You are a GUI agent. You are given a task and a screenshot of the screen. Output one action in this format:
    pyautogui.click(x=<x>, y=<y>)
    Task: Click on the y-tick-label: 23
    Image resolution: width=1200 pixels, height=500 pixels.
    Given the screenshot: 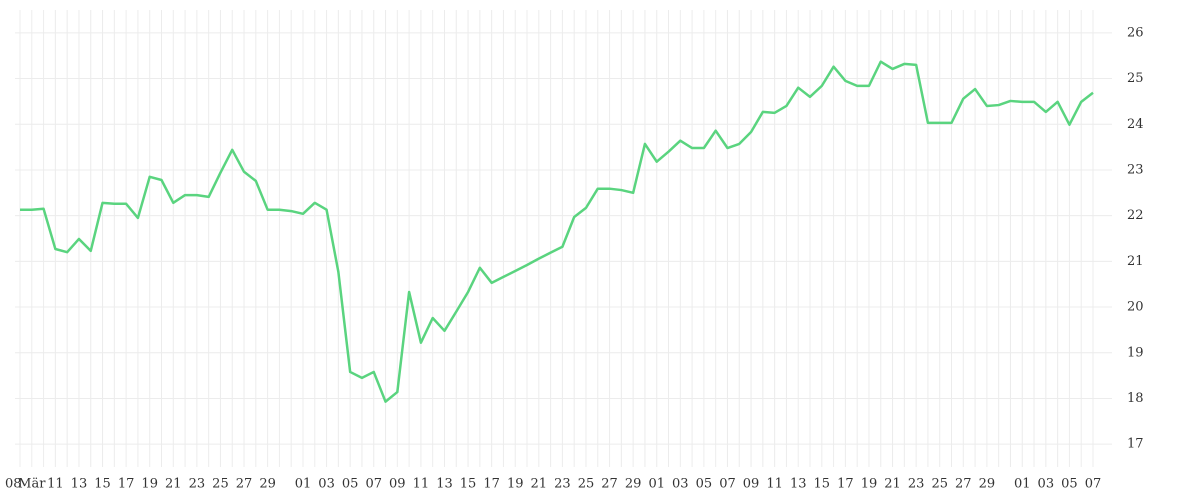 What is the action you would take?
    pyautogui.click(x=1135, y=169)
    